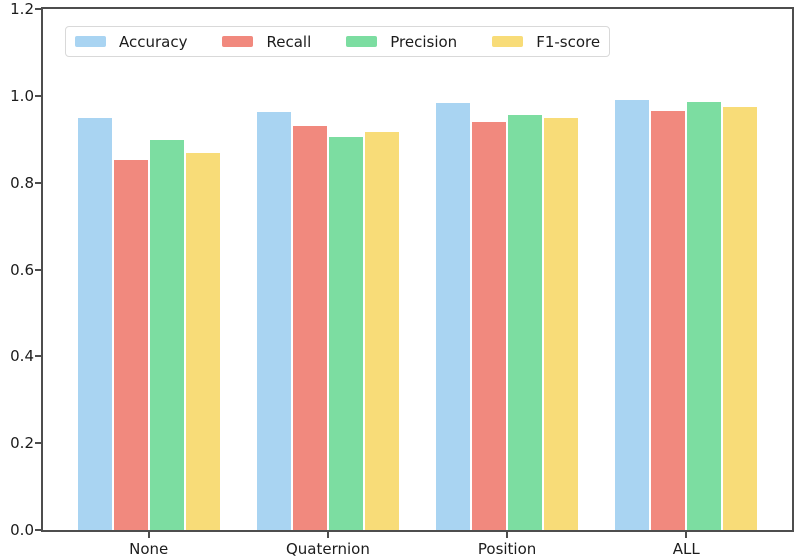 The image size is (800, 558). I want to click on legend-swatch-precision, so click(362, 41).